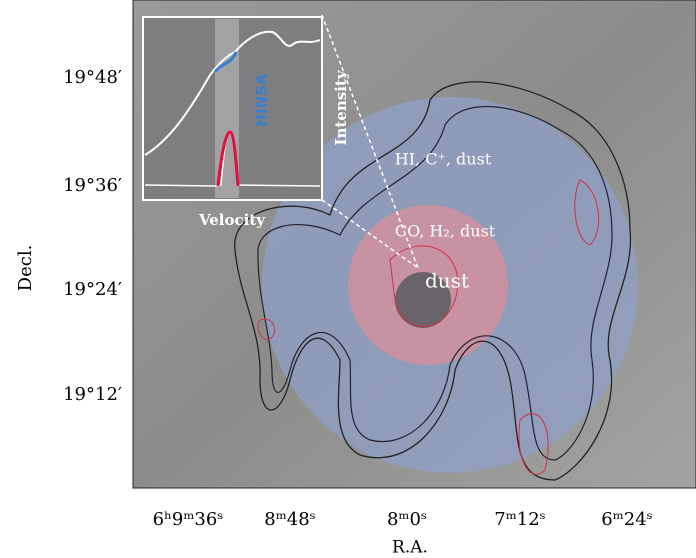  I want to click on inset-x-label: Velocity, so click(232, 220).